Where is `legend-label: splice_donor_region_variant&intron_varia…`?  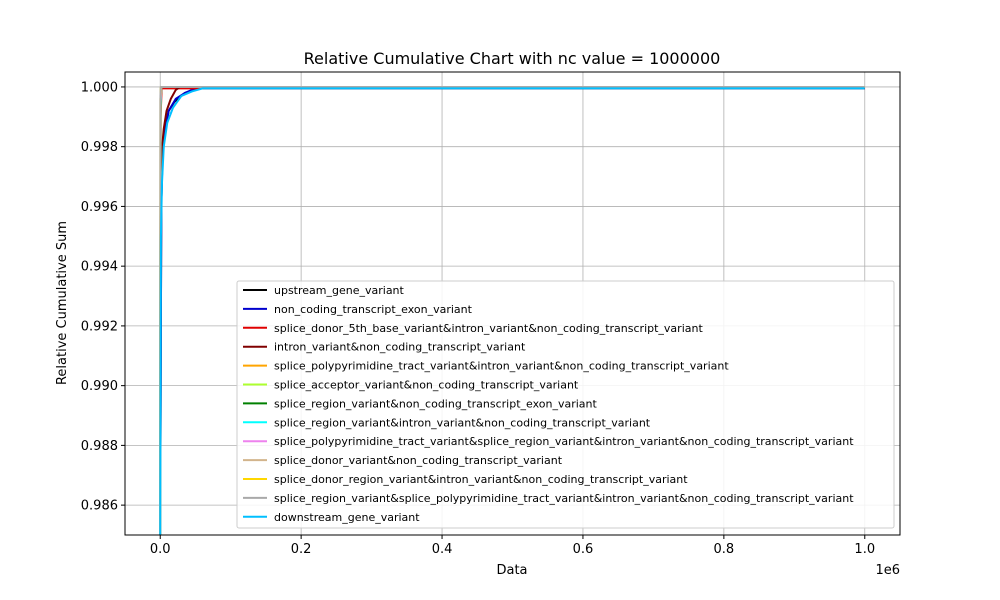 legend-label: splice_donor_region_variant&intron_varia… is located at coordinates (481, 479).